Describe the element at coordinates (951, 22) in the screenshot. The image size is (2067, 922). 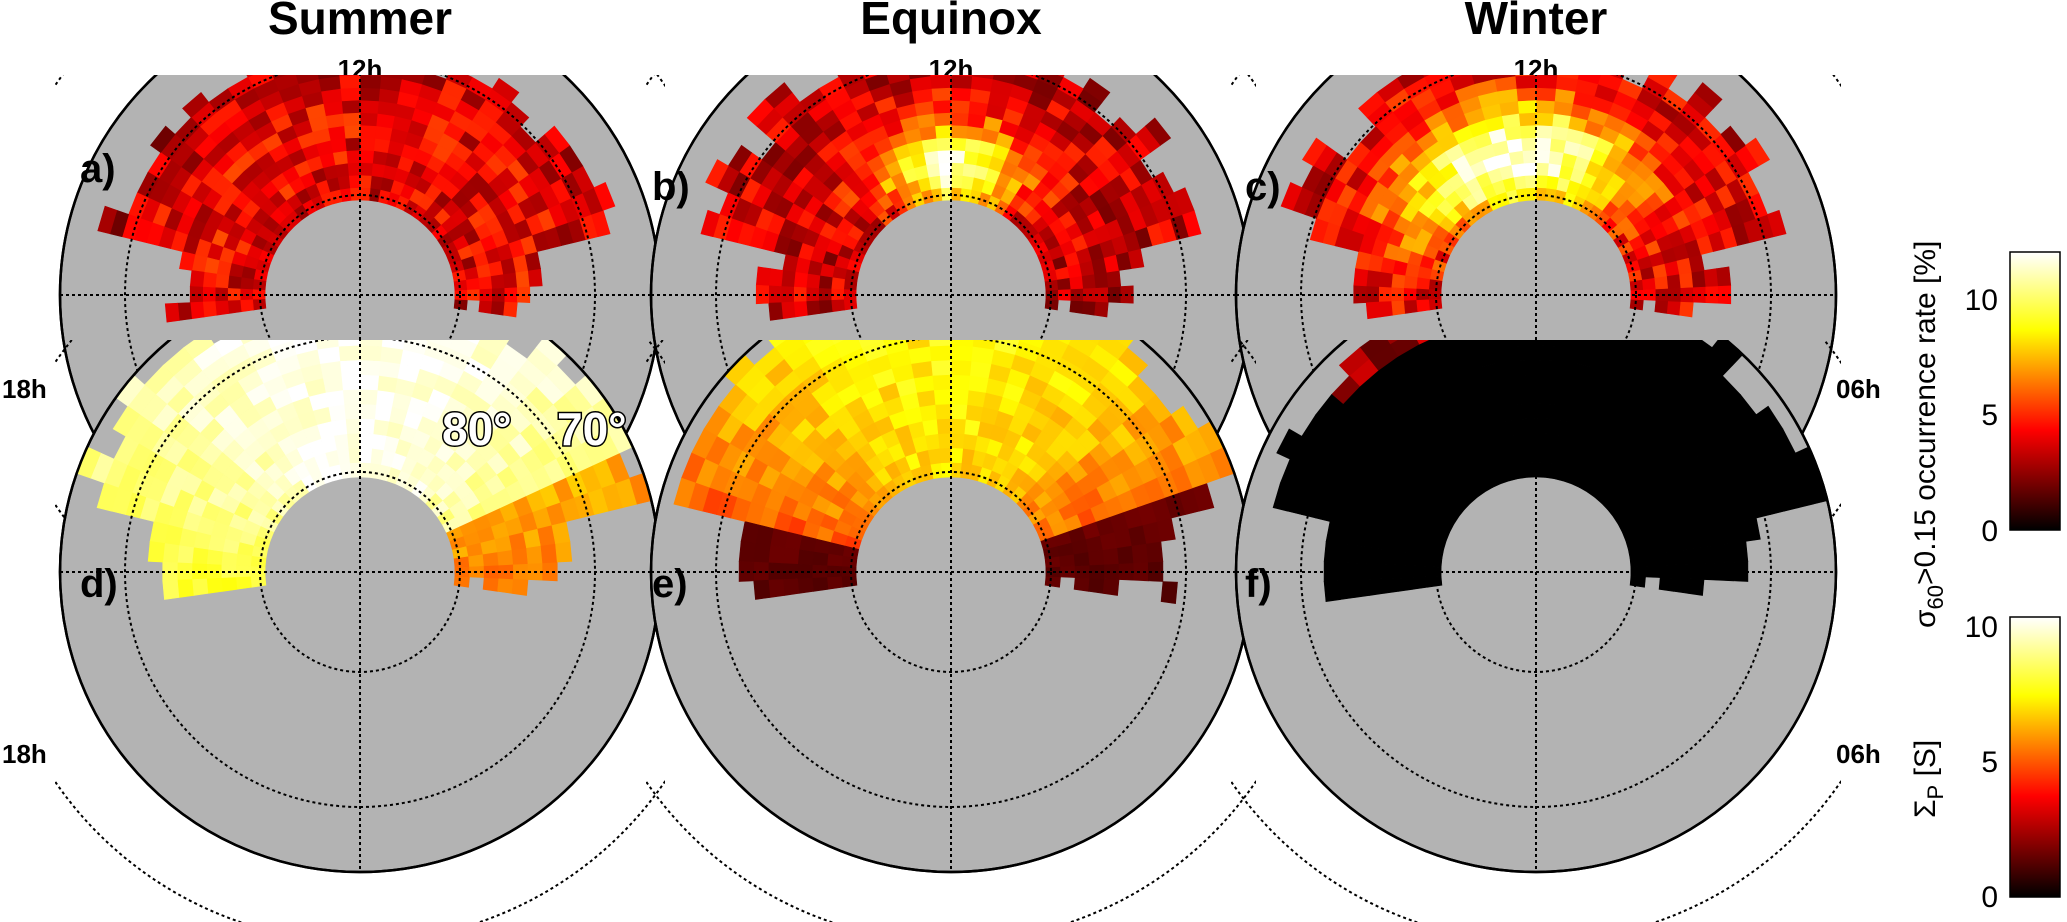
I see `column-title-equinox: Equinox` at that location.